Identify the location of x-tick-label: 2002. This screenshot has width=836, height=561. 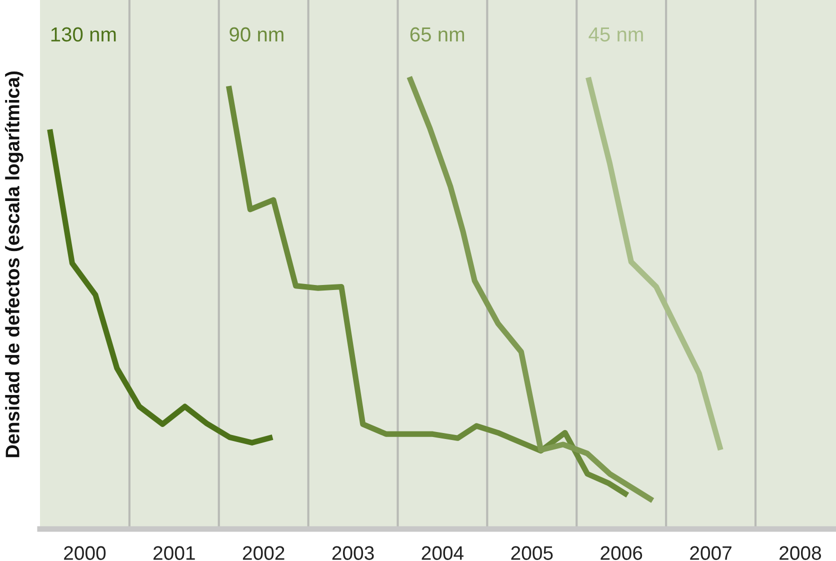
(263, 553).